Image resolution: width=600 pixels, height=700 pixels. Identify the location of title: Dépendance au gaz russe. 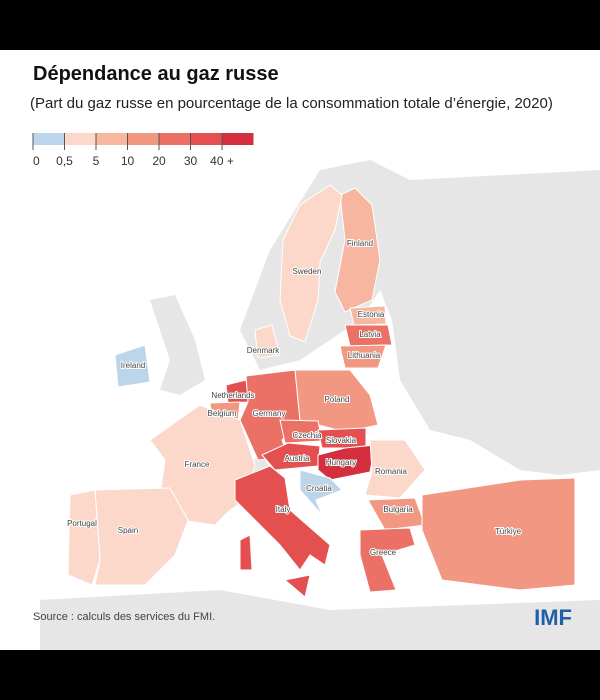
(156, 74).